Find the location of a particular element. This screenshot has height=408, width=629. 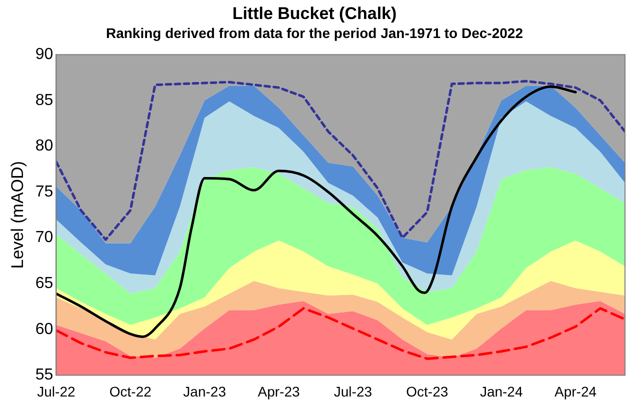

x-tick-label: Jan-23 is located at coordinates (204, 391).